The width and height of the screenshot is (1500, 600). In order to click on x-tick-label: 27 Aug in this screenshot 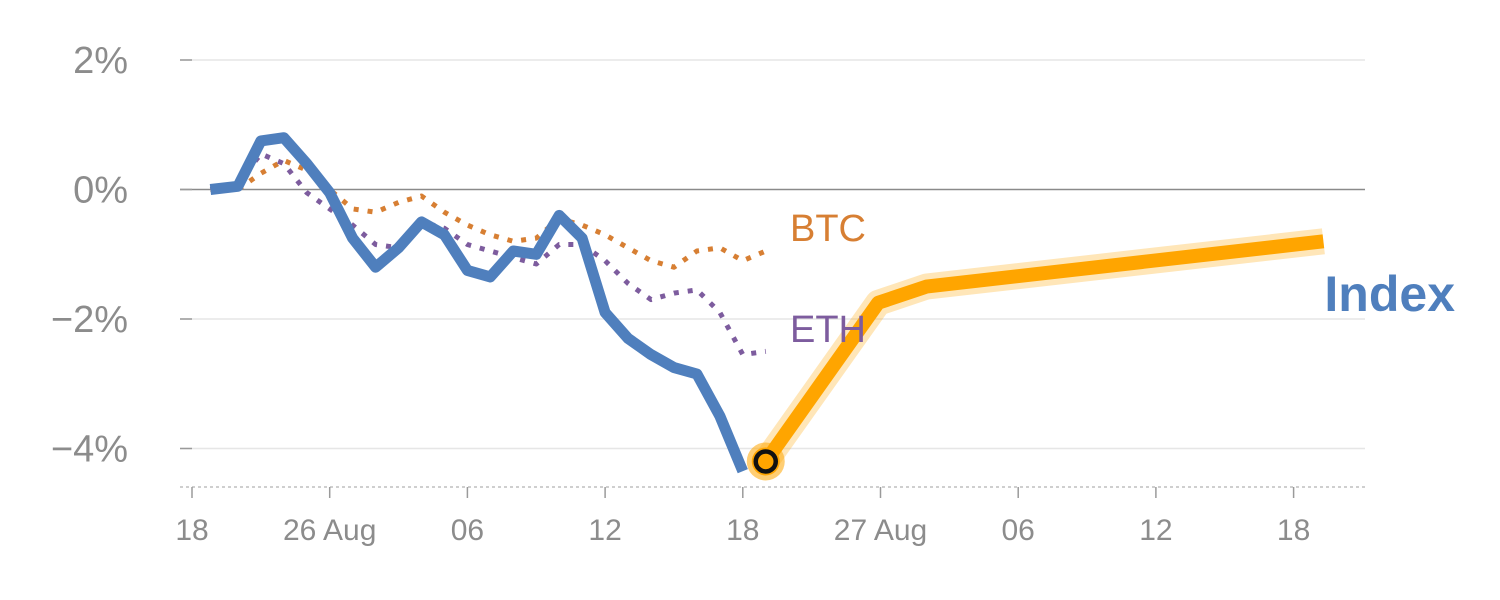, I will do `click(880, 530)`.